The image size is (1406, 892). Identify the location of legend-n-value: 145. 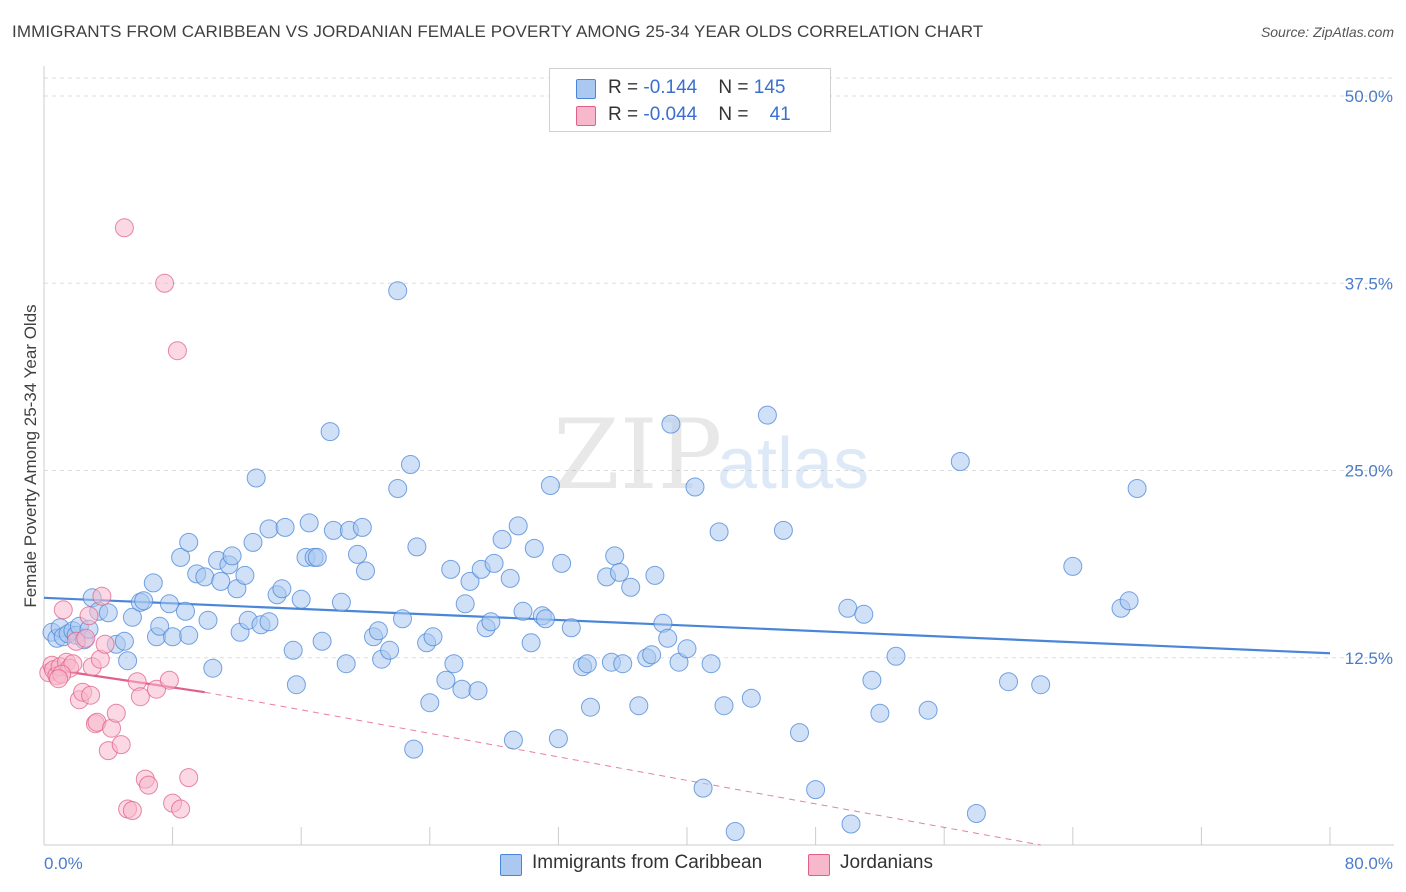
(769, 87).